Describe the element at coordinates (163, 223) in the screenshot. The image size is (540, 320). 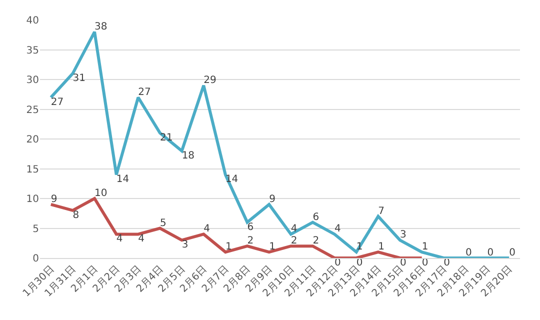
I see `data-label: 5` at that location.